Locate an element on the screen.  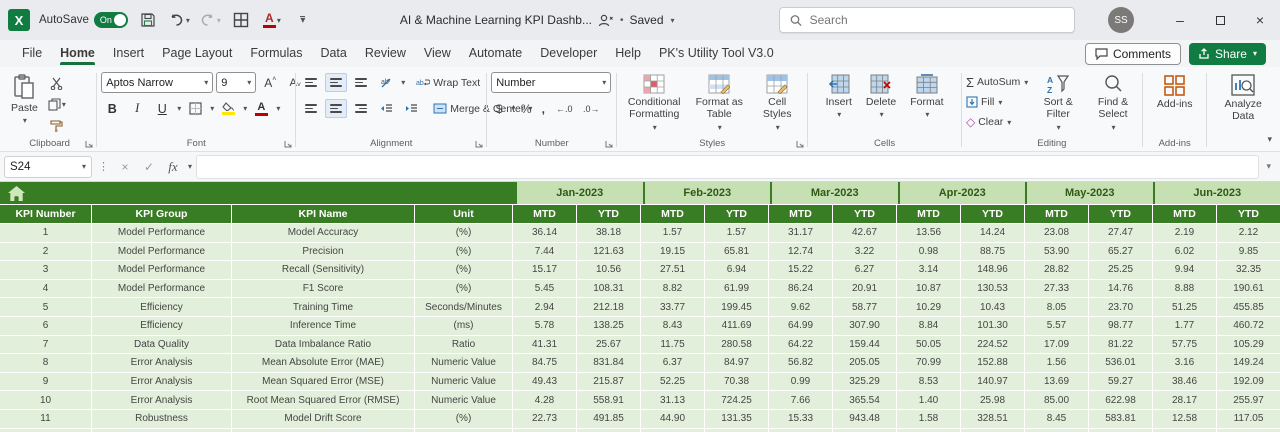
value-cell: 491.85 is located at coordinates (608, 418).